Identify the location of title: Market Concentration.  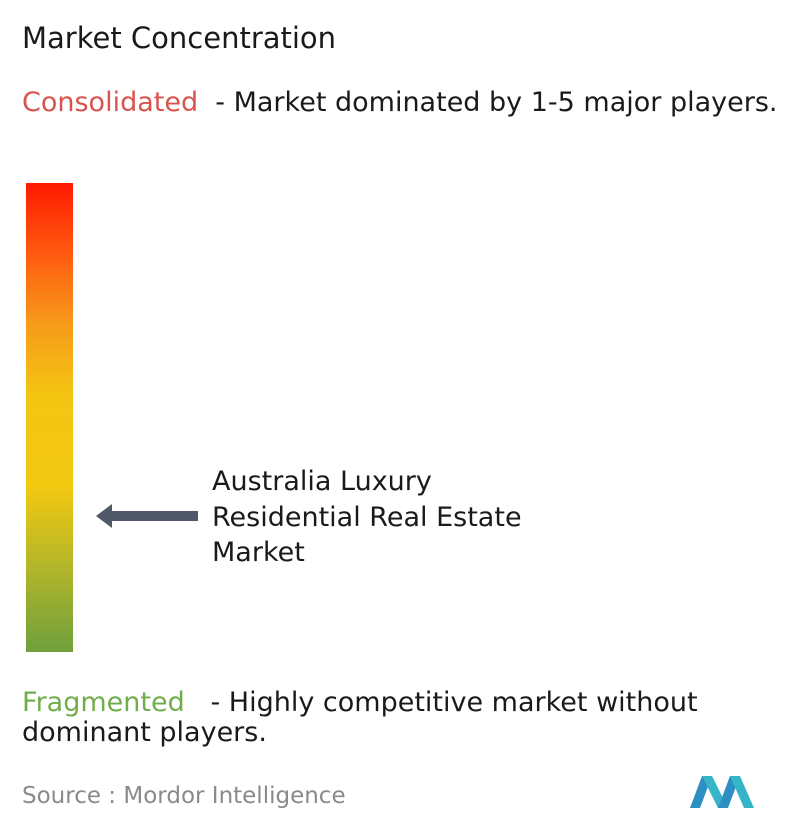
(179, 38).